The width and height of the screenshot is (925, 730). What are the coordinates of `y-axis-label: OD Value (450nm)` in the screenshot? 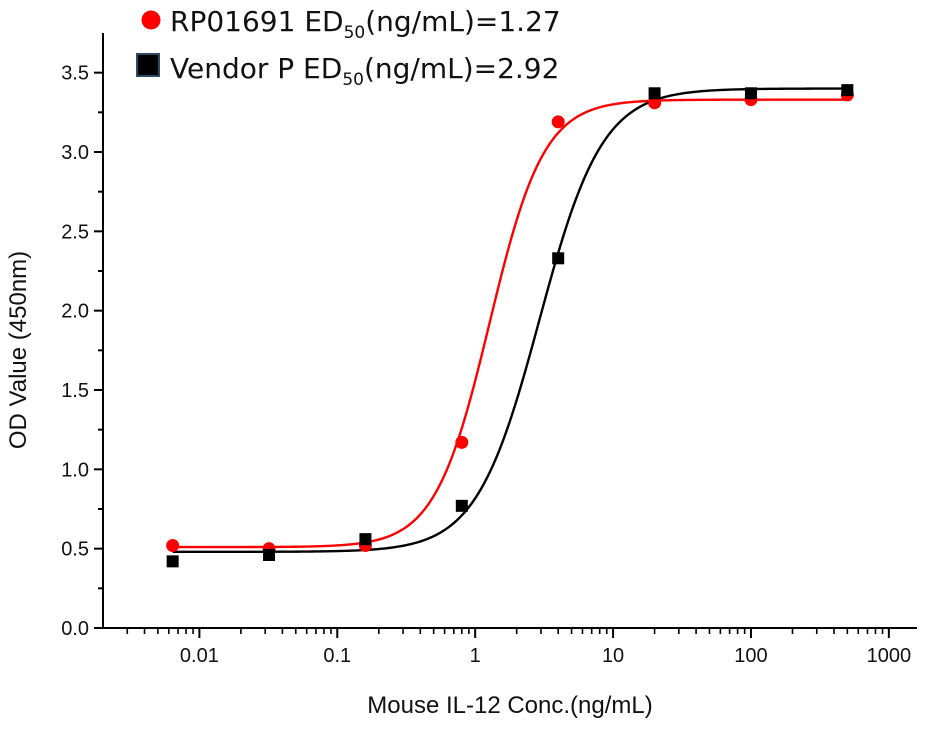 It's located at (18, 350).